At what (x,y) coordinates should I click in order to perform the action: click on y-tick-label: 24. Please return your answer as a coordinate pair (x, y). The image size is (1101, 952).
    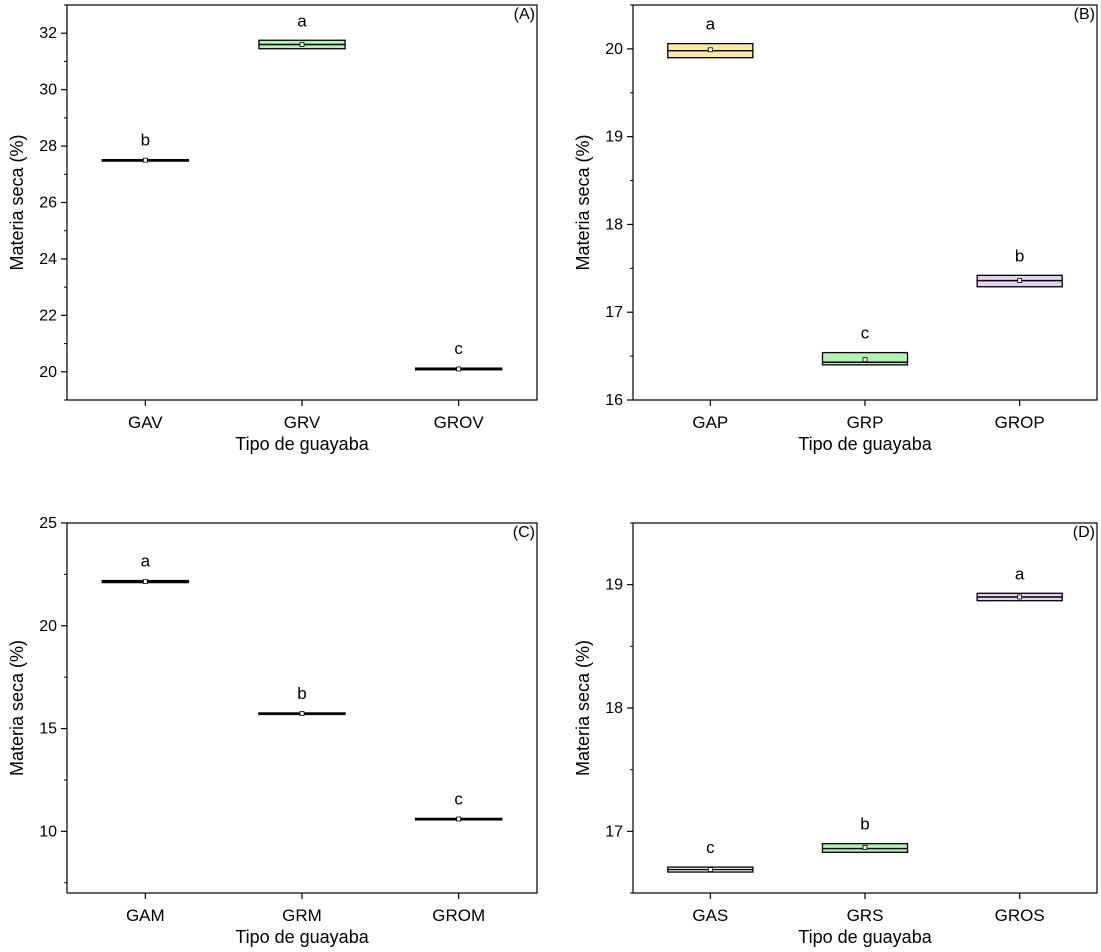
    Looking at the image, I should click on (48, 259).